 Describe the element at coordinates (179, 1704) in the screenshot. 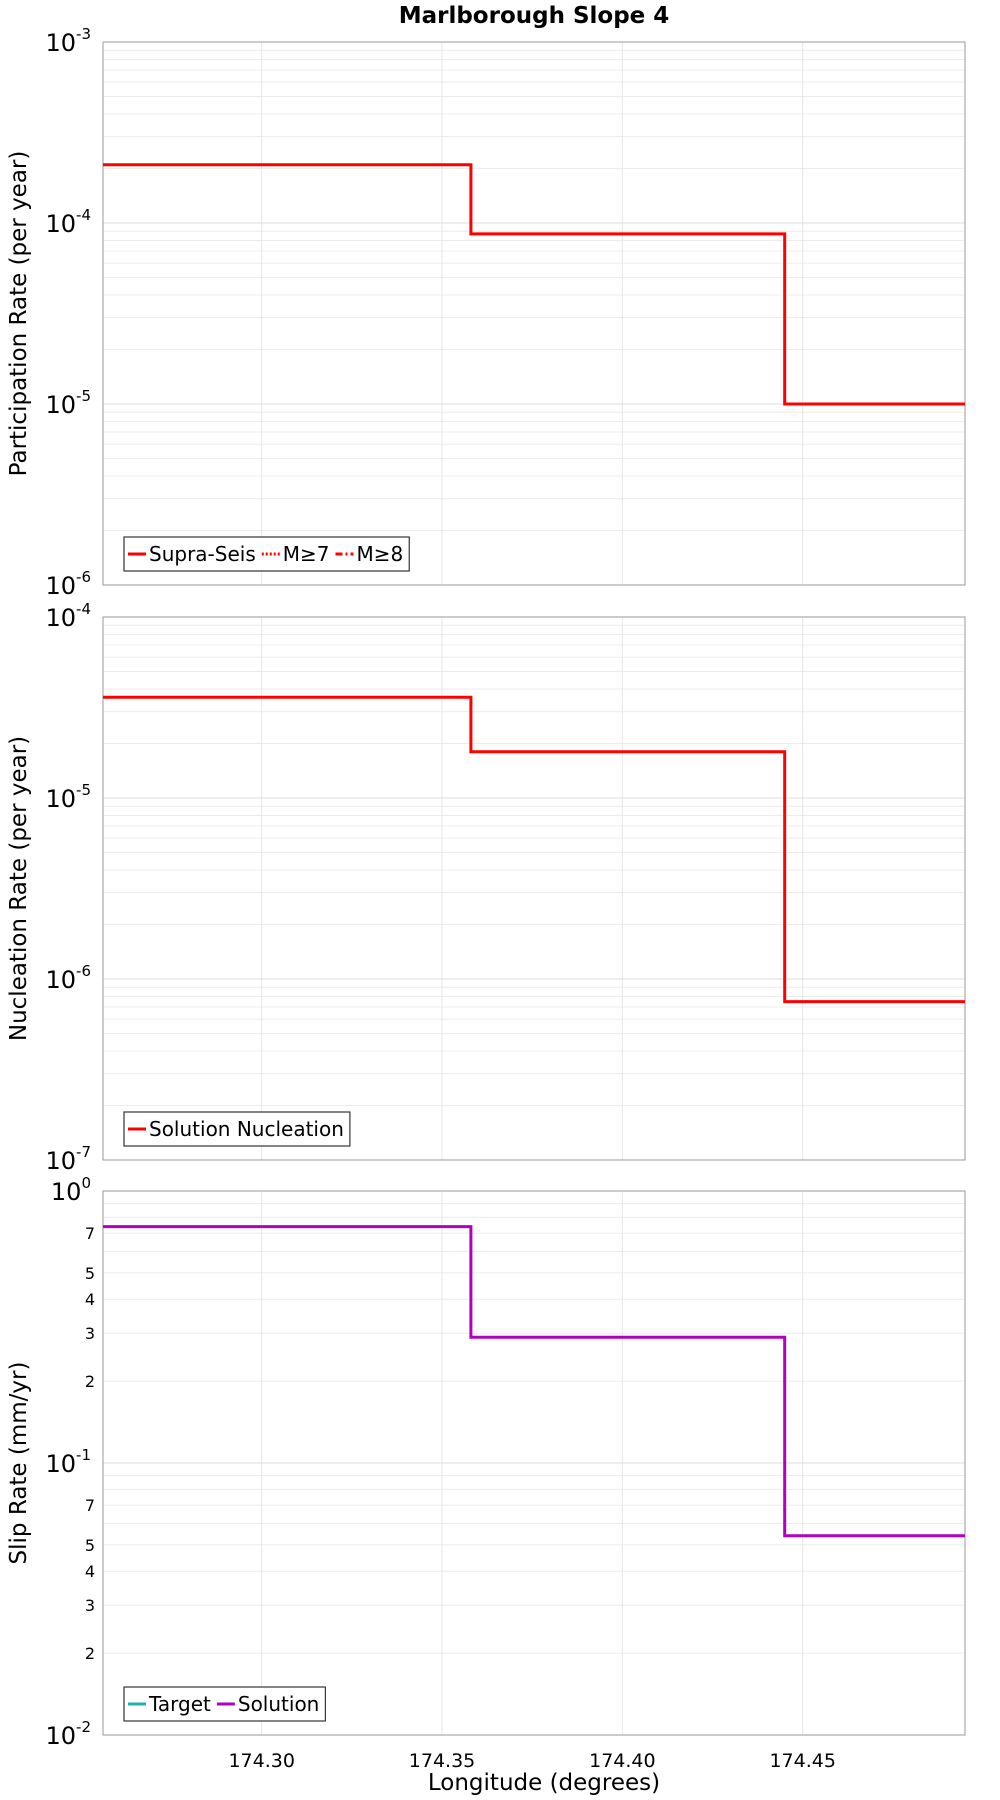

I see `legend-label: Target` at that location.